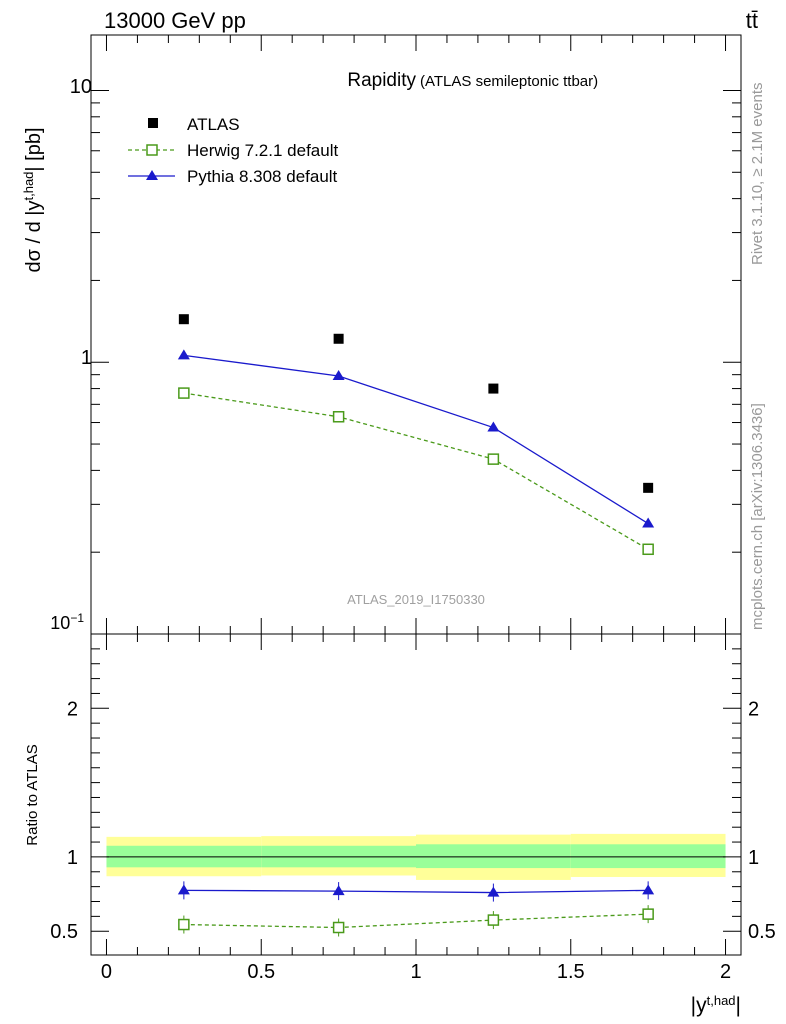 The image size is (786, 1024). Describe the element at coordinates (416, 921) in the screenshot. I see `ratio-line-herwig` at that location.